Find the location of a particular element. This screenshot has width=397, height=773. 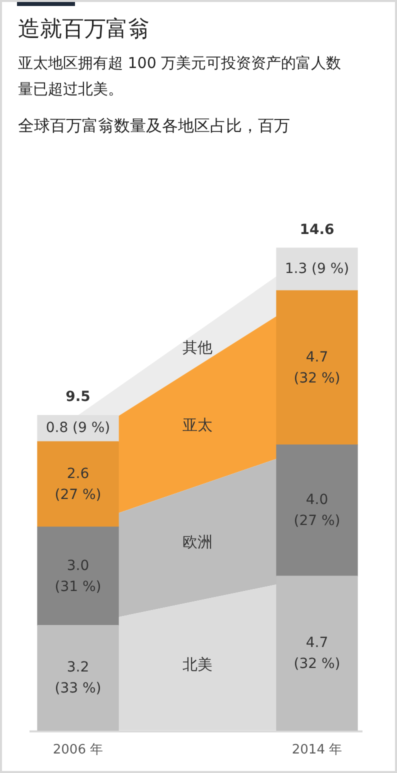

series-label: 其他 is located at coordinates (197, 347).